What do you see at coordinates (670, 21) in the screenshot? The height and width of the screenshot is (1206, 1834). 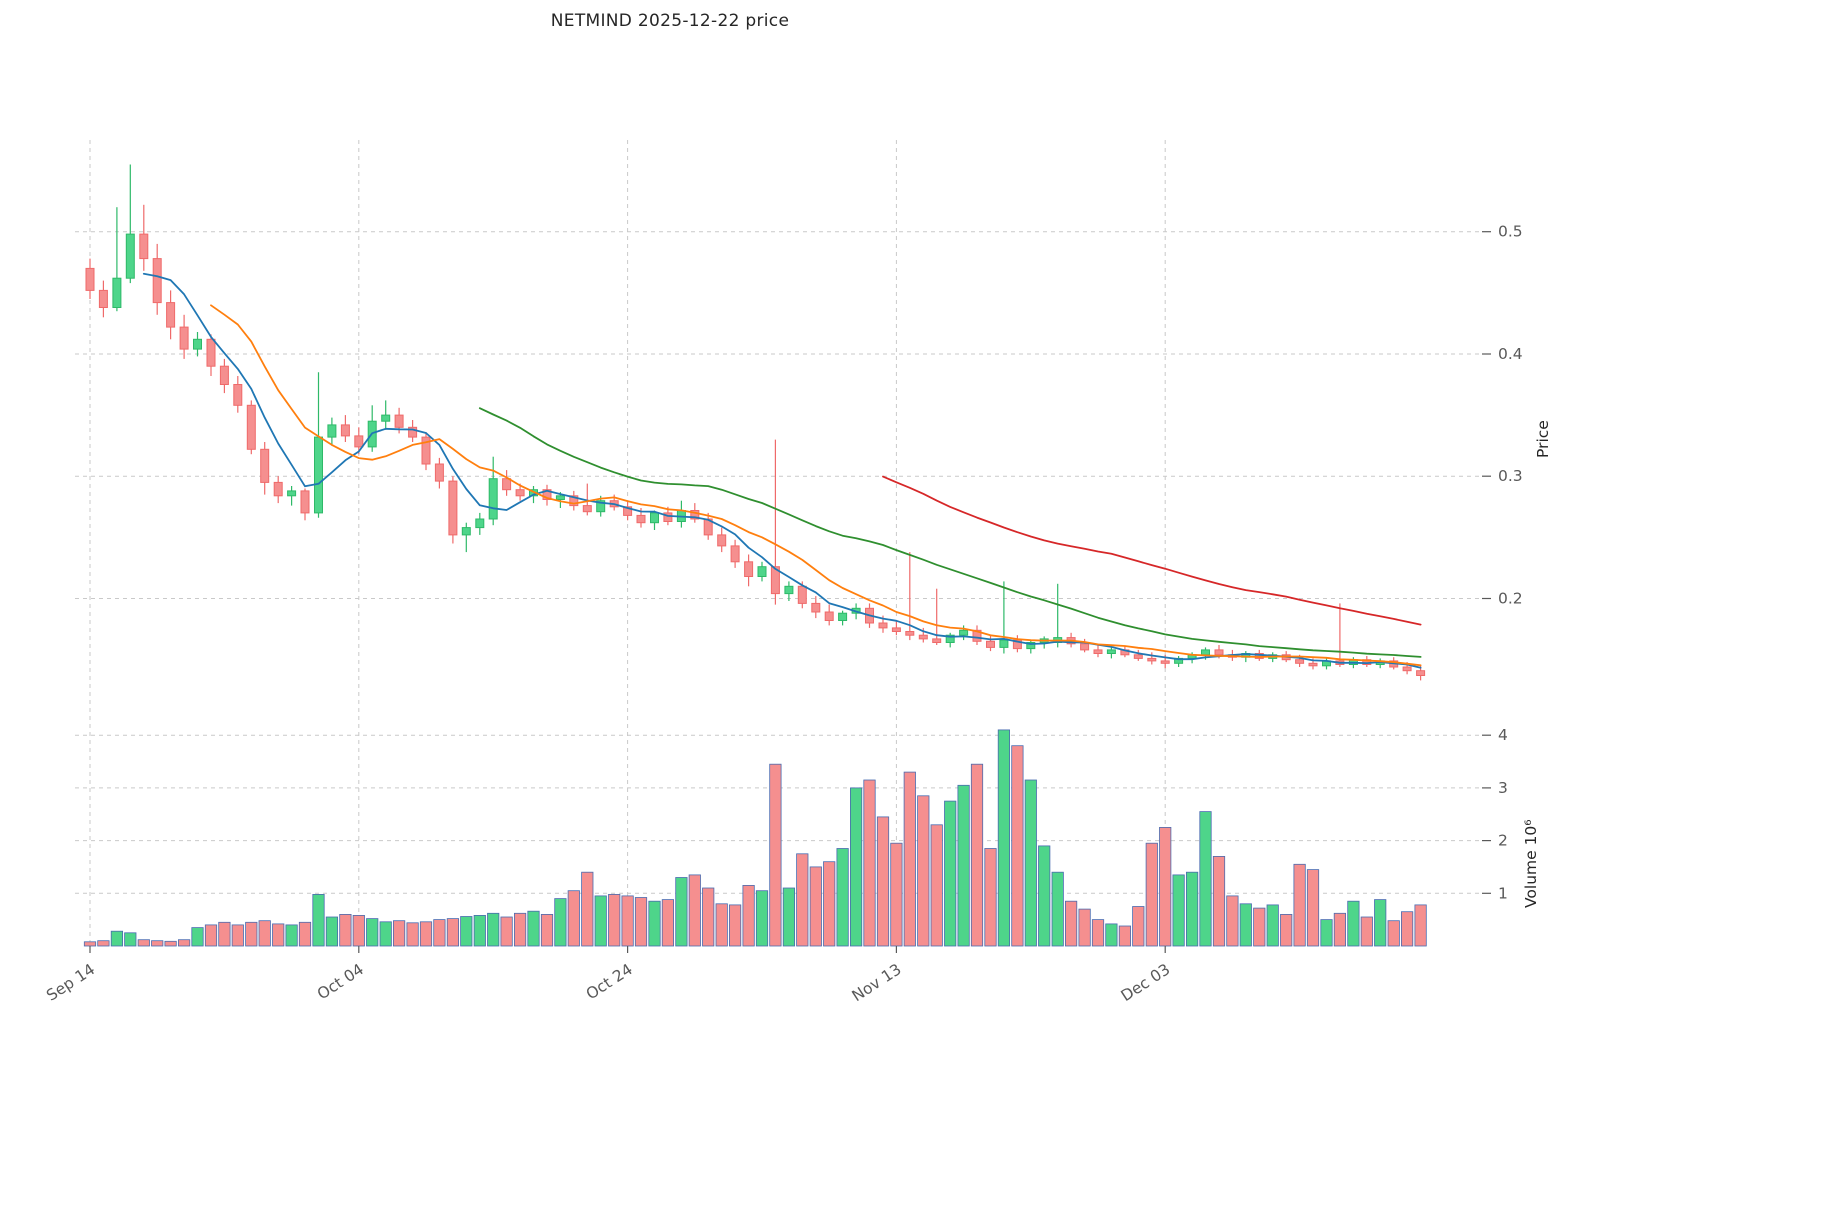 I see `chart-title: NETMIND 2025-12-22 price` at bounding box center [670, 21].